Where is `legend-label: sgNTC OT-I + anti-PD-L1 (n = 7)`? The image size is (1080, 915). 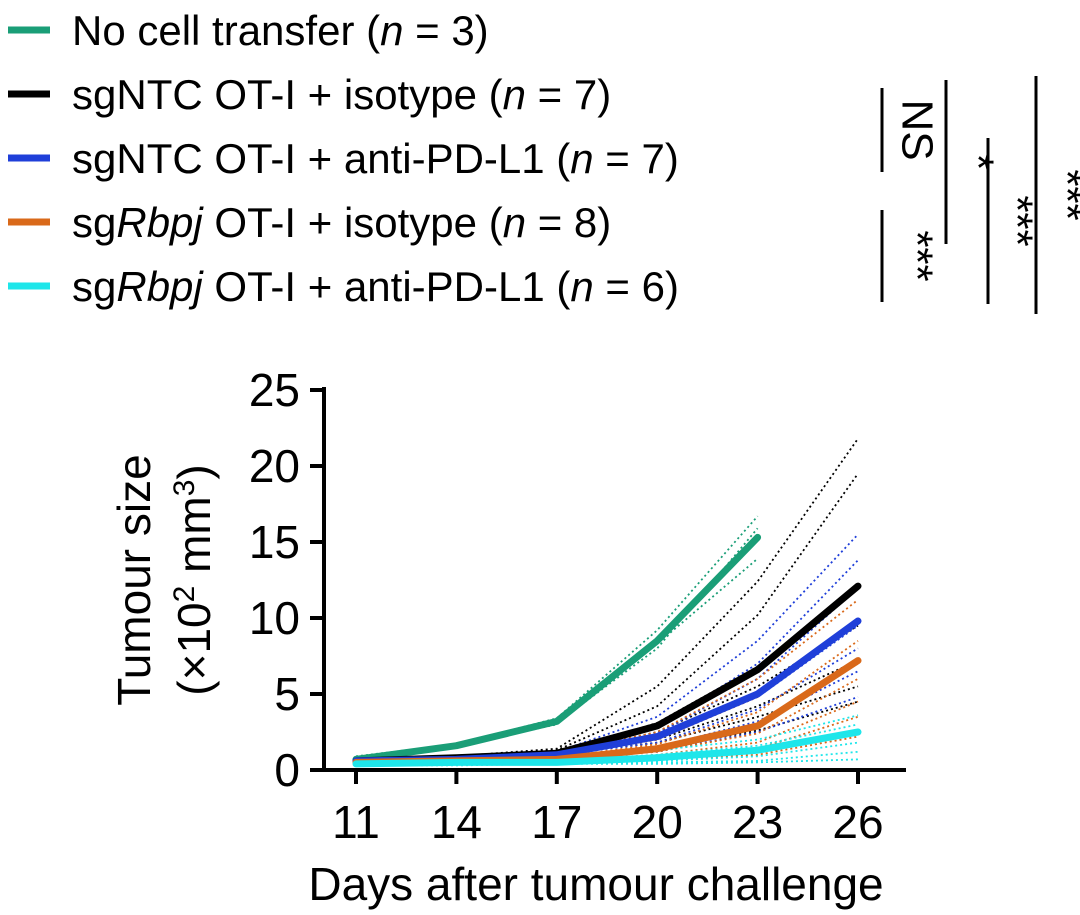
legend-label: sgNTC OT-I + anti-PD-L1 (n = 7) is located at coordinates (375, 158).